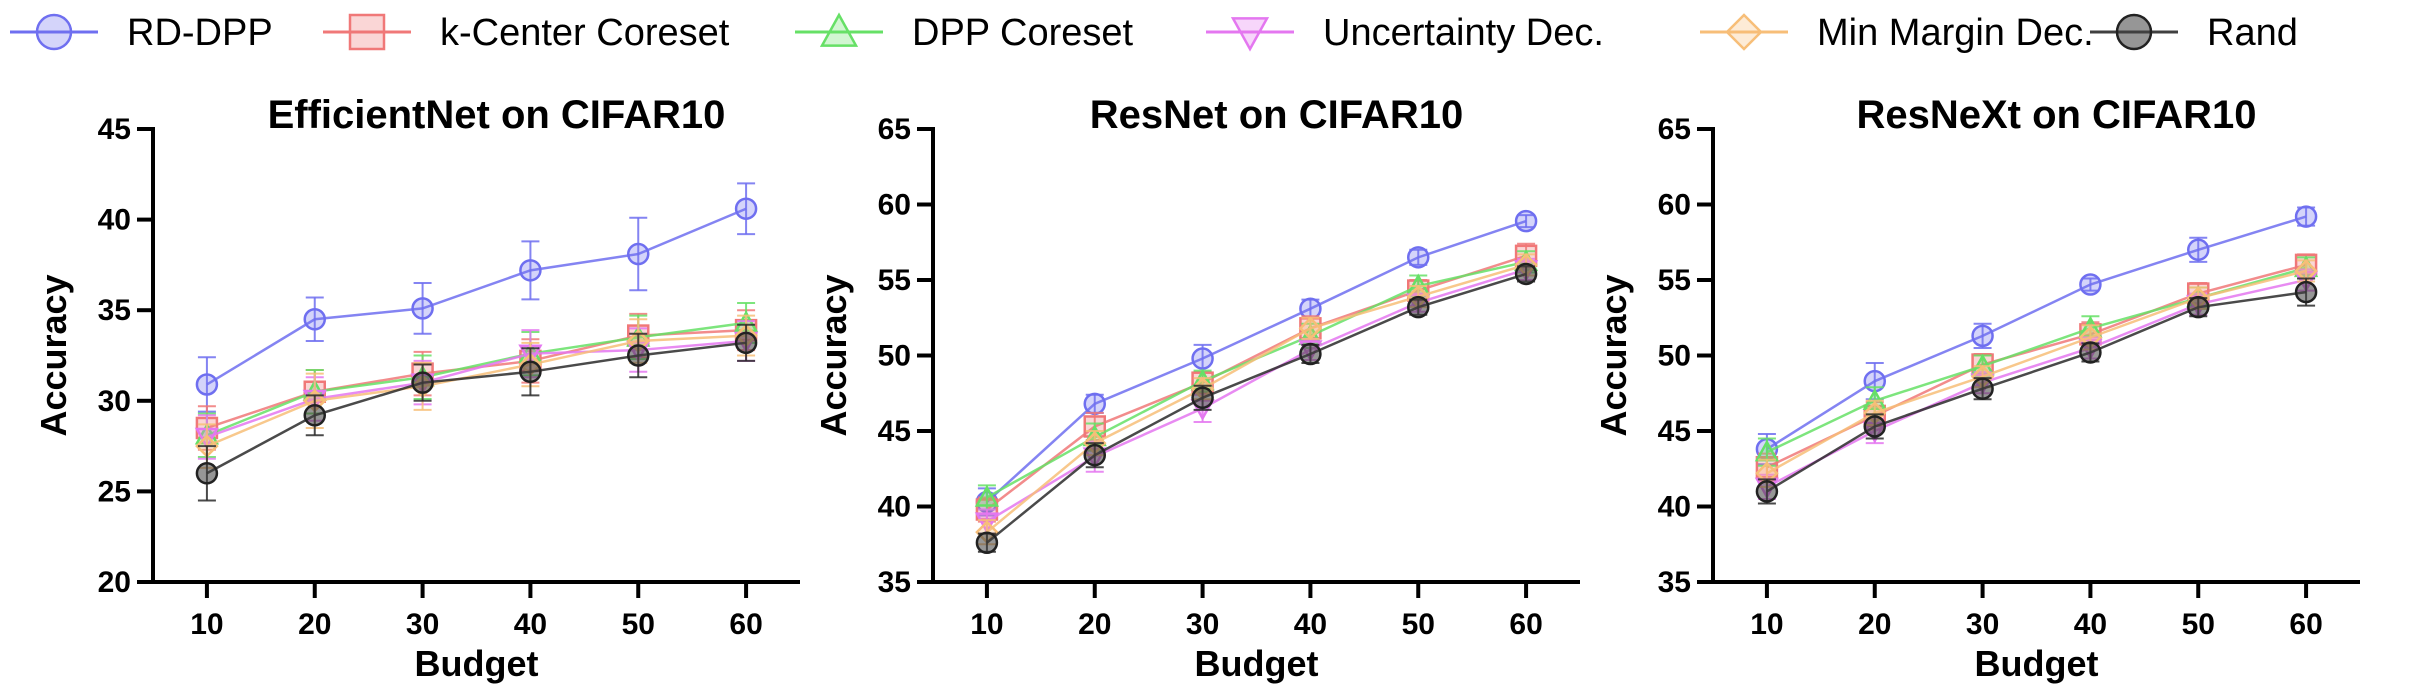 The width and height of the screenshot is (2410, 694). I want to click on legend-entry-k-center-coreset: k-Center Coreset, so click(526, 33).